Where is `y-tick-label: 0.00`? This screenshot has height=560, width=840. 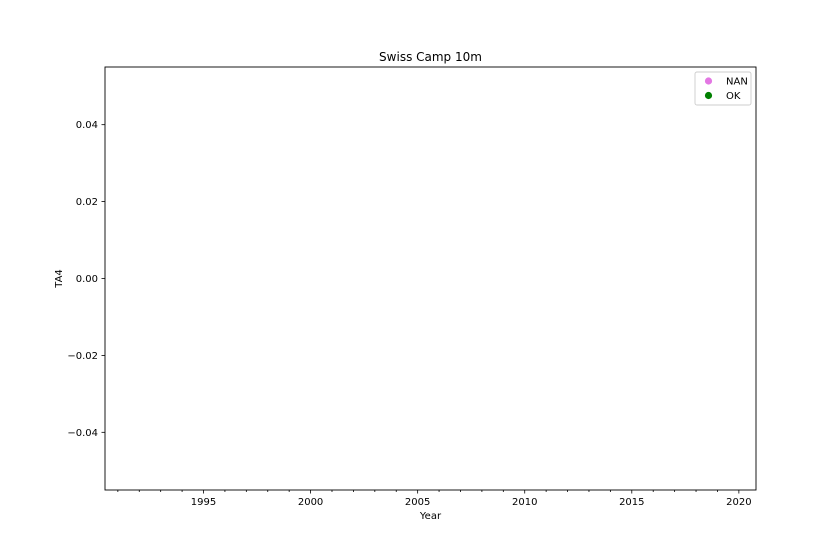 y-tick-label: 0.00 is located at coordinates (87, 279).